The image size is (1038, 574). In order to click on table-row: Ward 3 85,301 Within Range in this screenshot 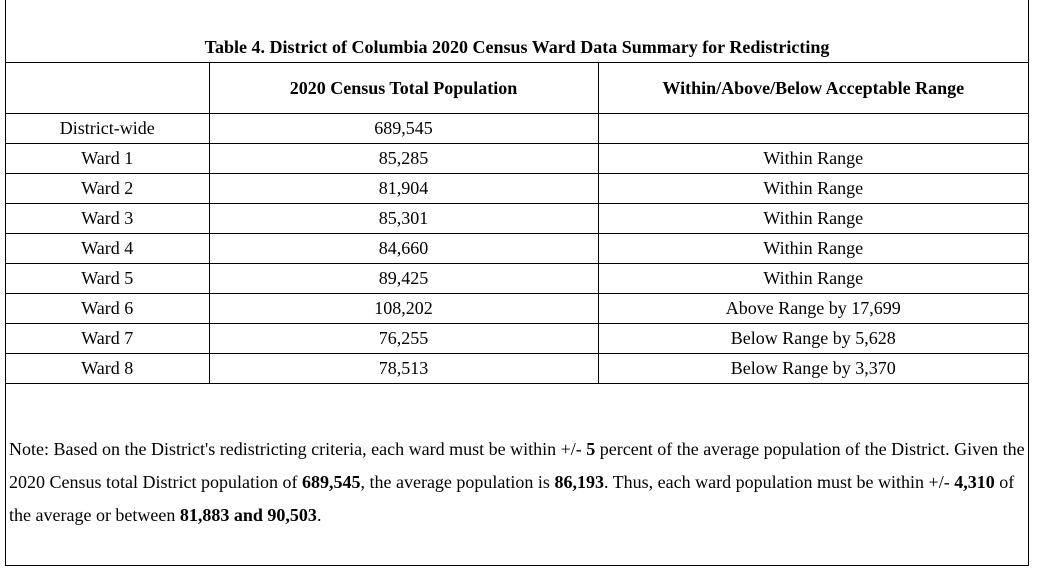, I will do `click(517, 218)`.